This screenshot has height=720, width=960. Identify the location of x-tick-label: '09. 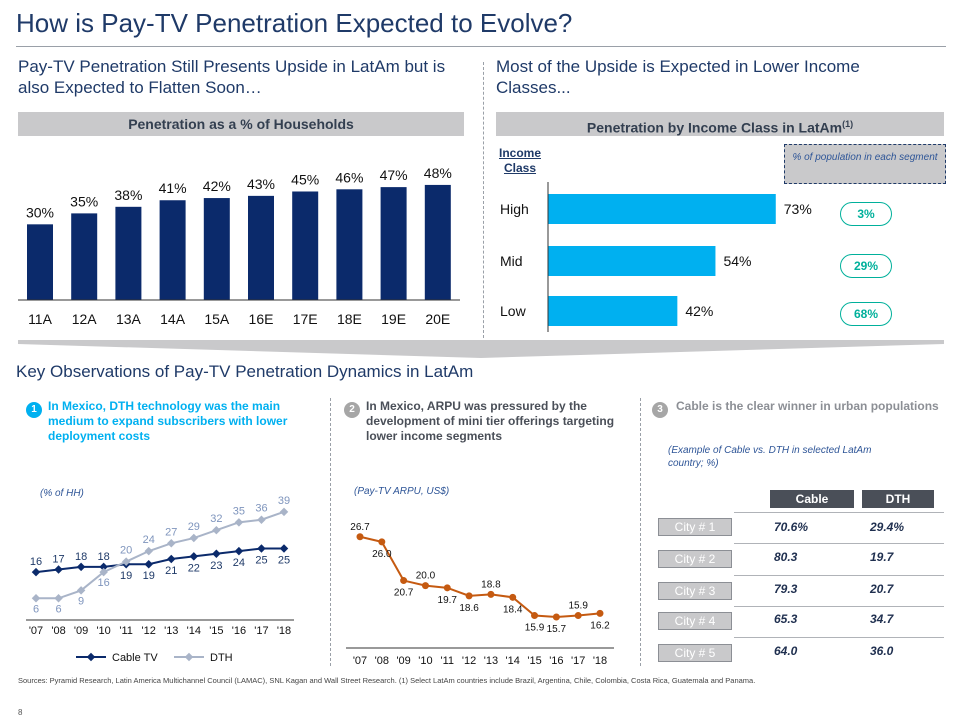
(81, 631).